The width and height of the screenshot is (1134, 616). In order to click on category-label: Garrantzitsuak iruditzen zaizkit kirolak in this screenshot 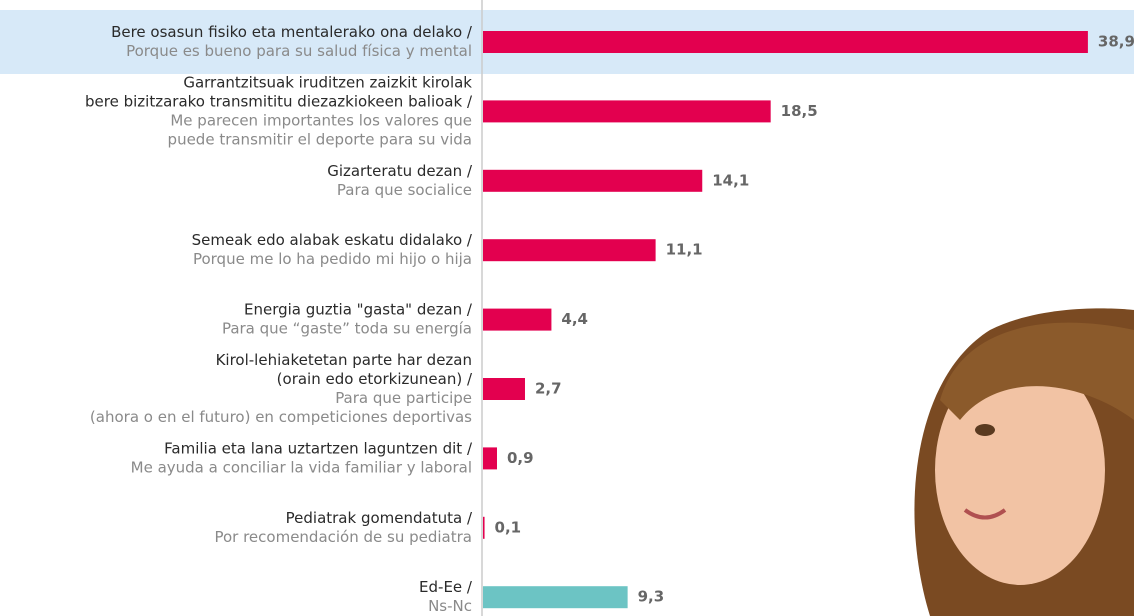, I will do `click(327, 82)`.